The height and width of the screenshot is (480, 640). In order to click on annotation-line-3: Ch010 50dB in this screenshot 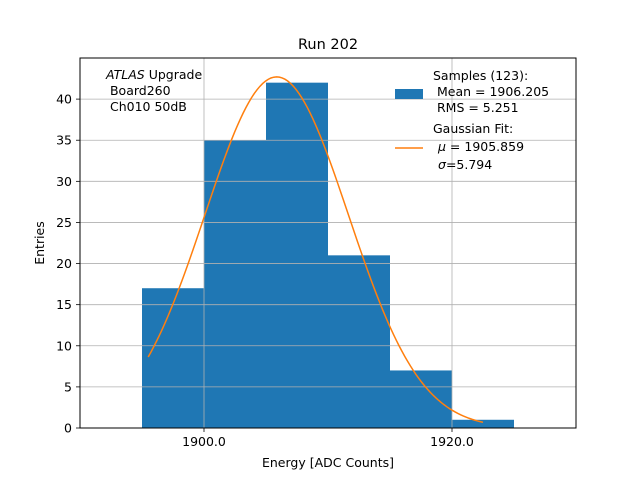, I will do `click(146, 106)`.